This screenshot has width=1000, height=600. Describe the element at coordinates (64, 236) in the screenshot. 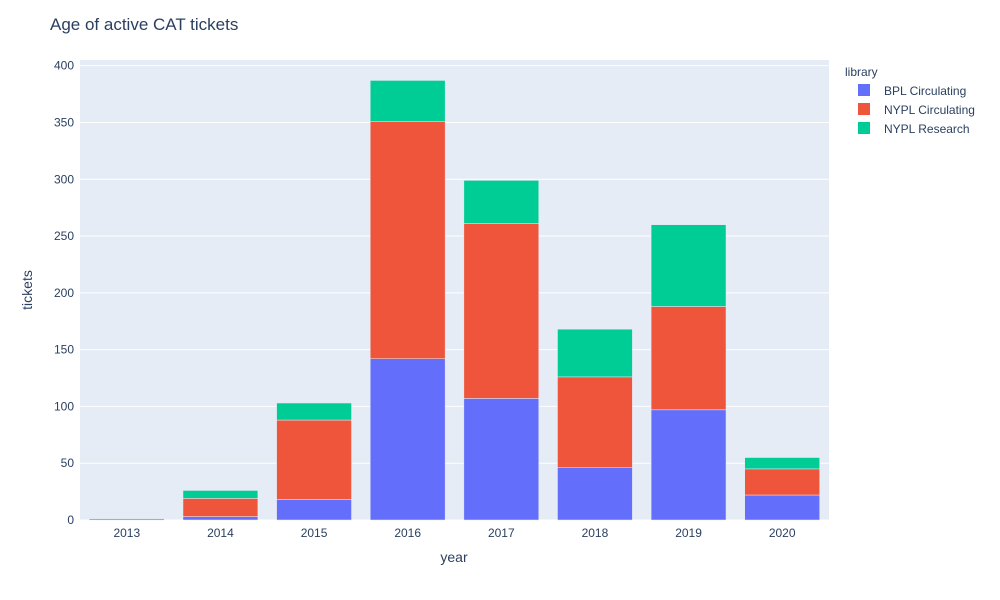

I see `y-tick-label-250: 250` at that location.